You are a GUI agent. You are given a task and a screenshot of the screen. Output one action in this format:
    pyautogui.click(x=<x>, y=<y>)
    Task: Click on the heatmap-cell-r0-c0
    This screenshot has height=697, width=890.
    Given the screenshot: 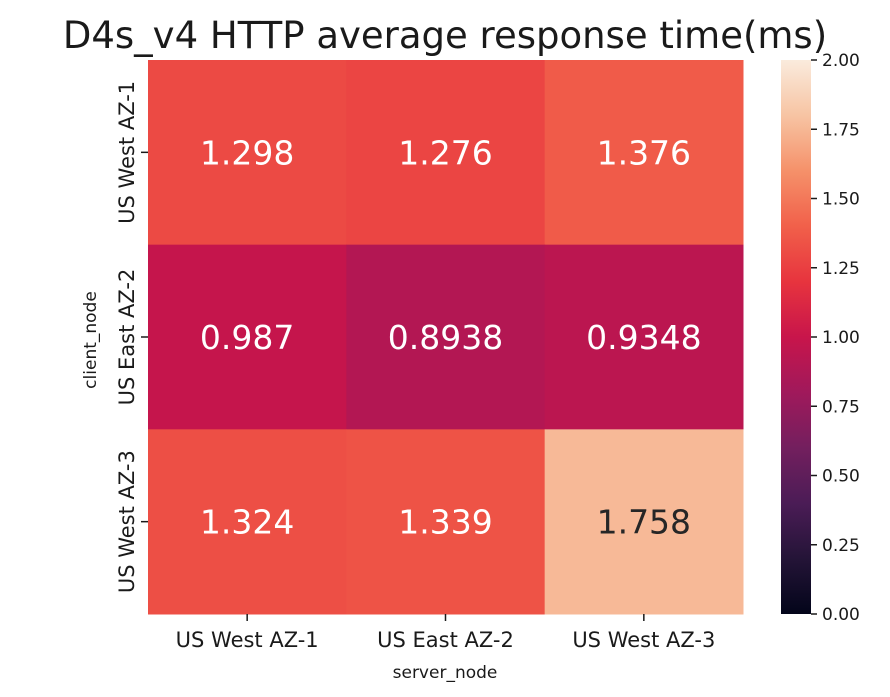 What is the action you would take?
    pyautogui.click(x=247, y=153)
    